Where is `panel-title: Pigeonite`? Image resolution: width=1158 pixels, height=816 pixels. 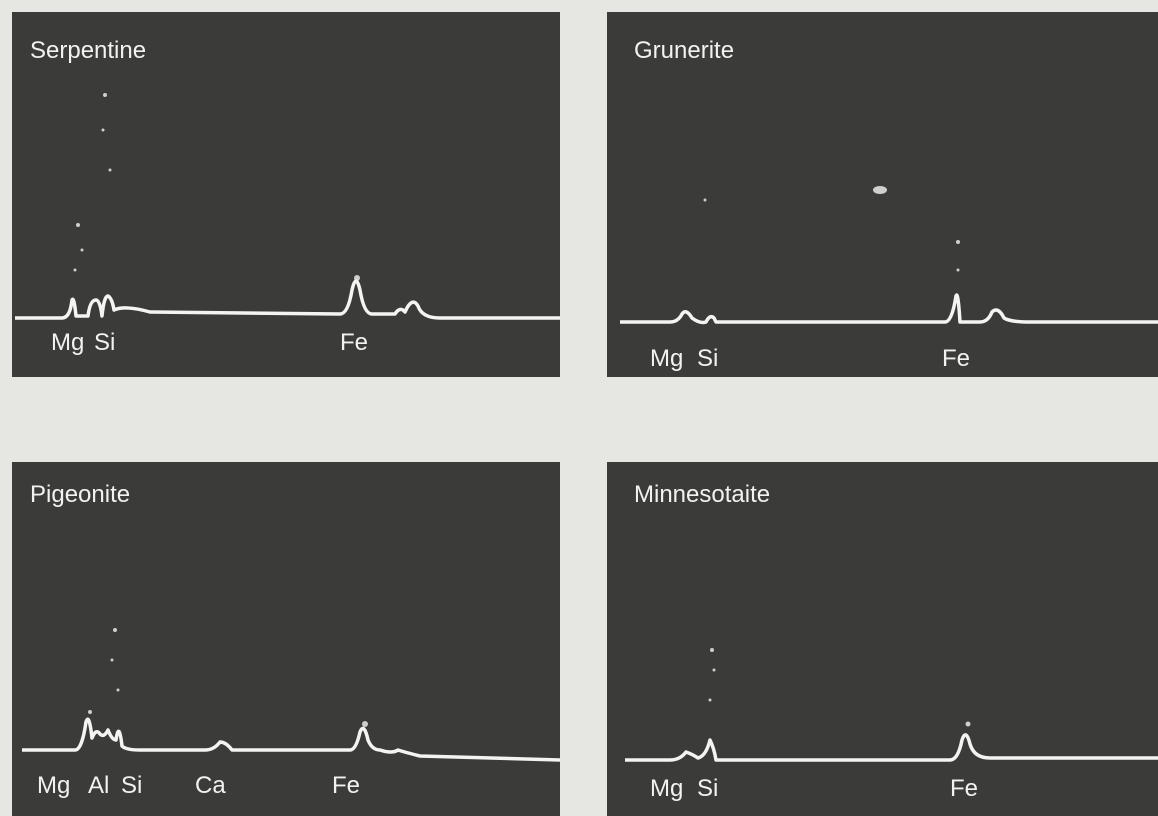
panel-title: Pigeonite is located at coordinates (80, 494).